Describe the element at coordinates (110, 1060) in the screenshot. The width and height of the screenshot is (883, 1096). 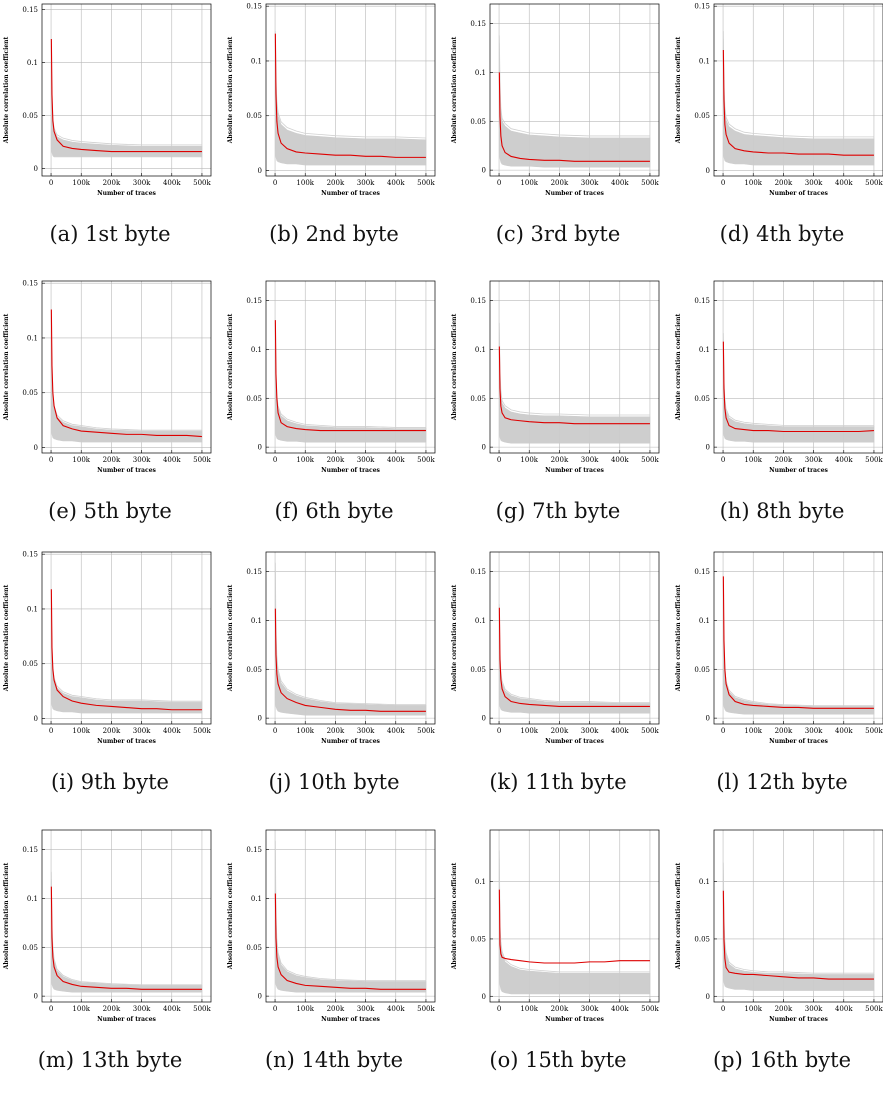
I see `subfigure-caption: (m) 13th byte` at that location.